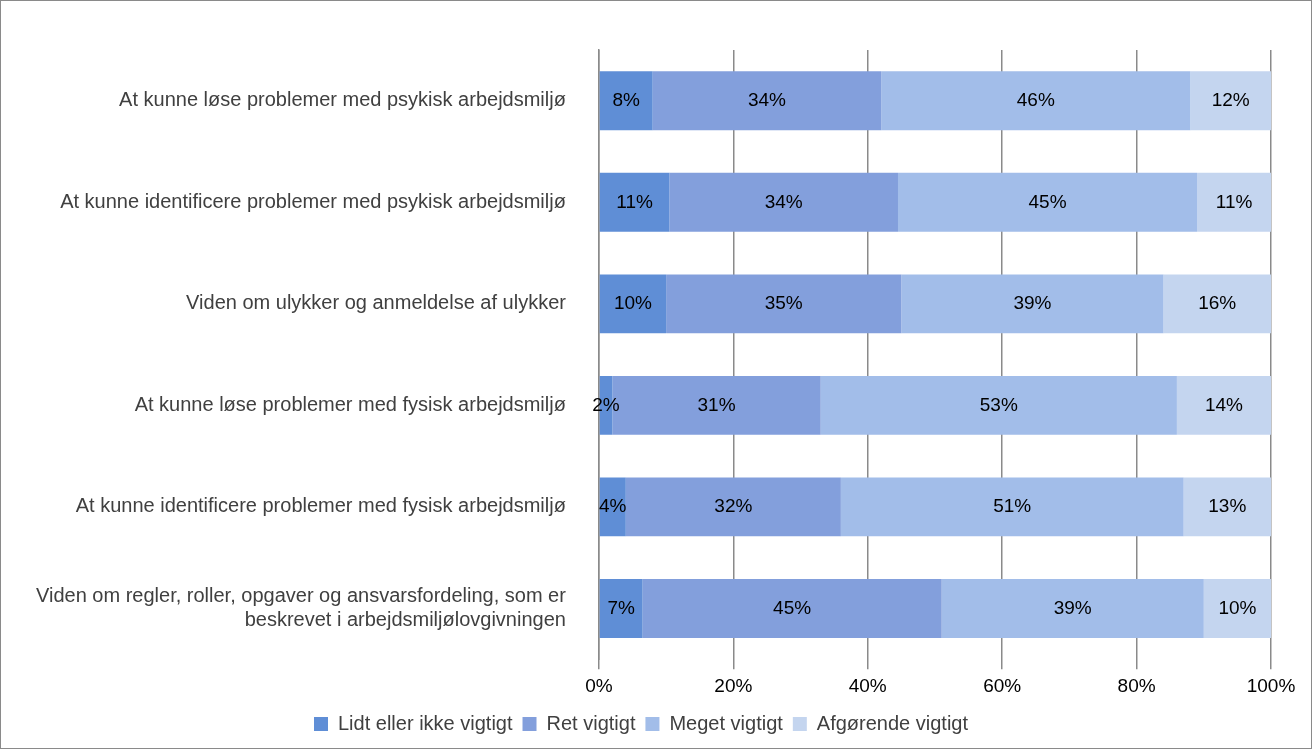  Describe the element at coordinates (1227, 506) in the screenshot. I see `data-label: 13%` at that location.